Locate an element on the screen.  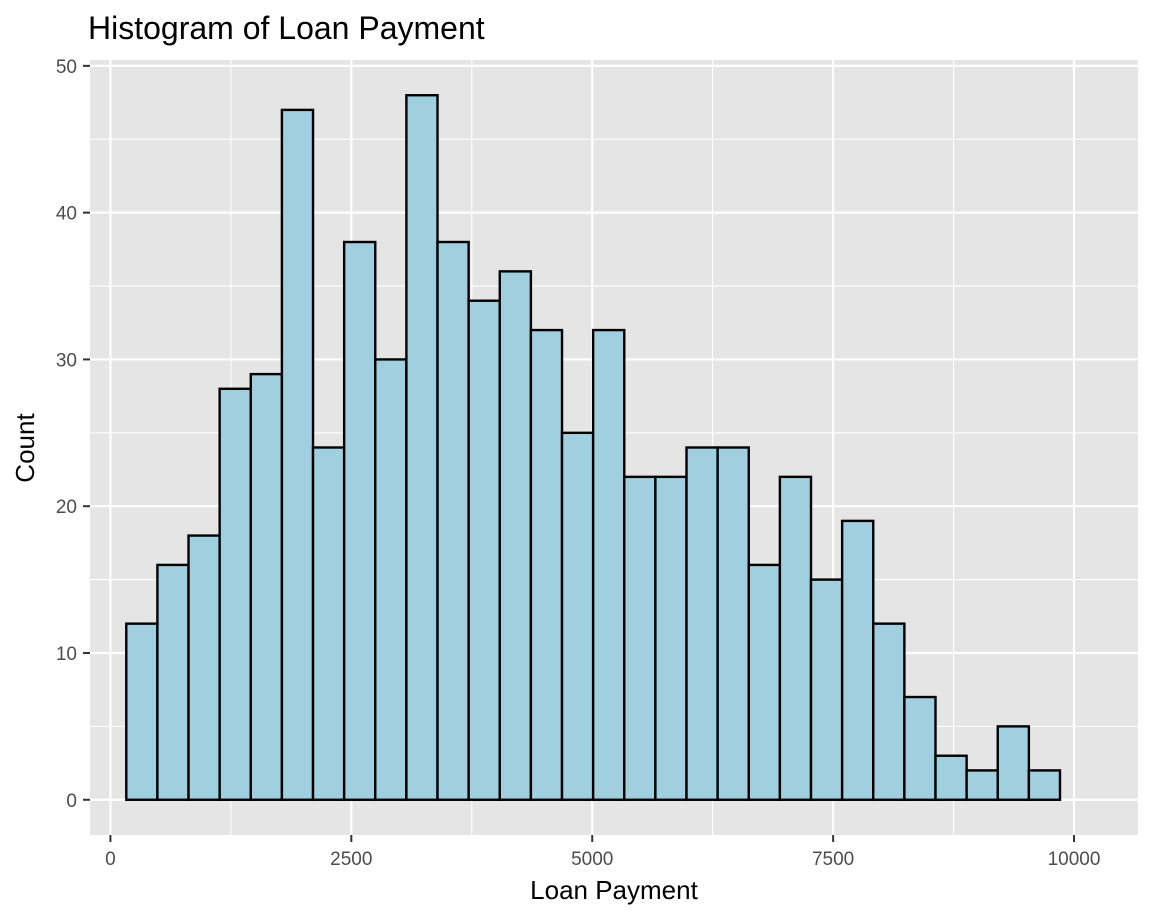
y-tick-label: 50 is located at coordinates (66, 67).